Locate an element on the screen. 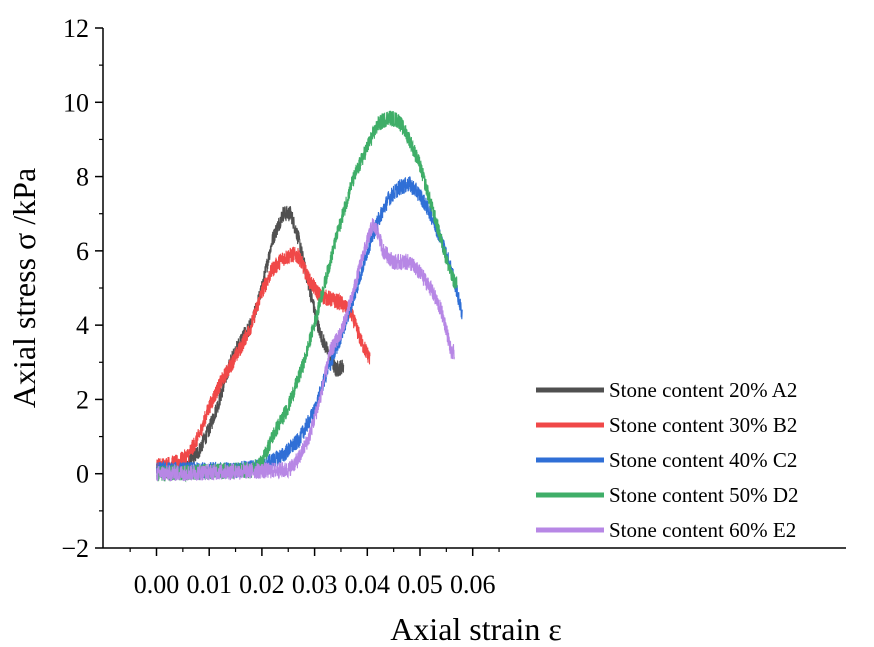  legend-label-1: Stone content 20% A2 is located at coordinates (703, 390).